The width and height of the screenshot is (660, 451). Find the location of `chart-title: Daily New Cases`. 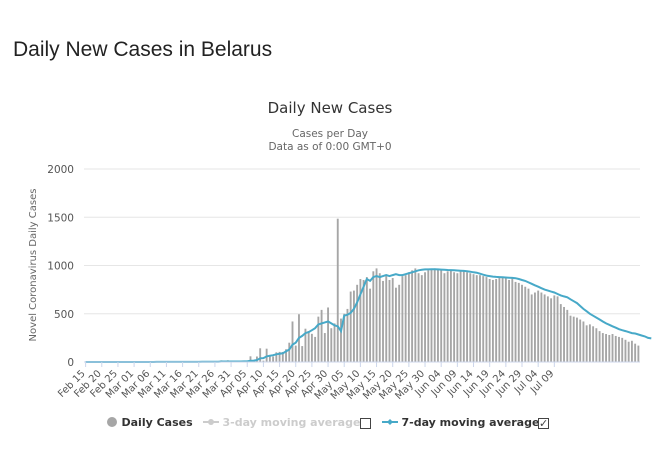

chart-title: Daily New Cases is located at coordinates (330, 108).